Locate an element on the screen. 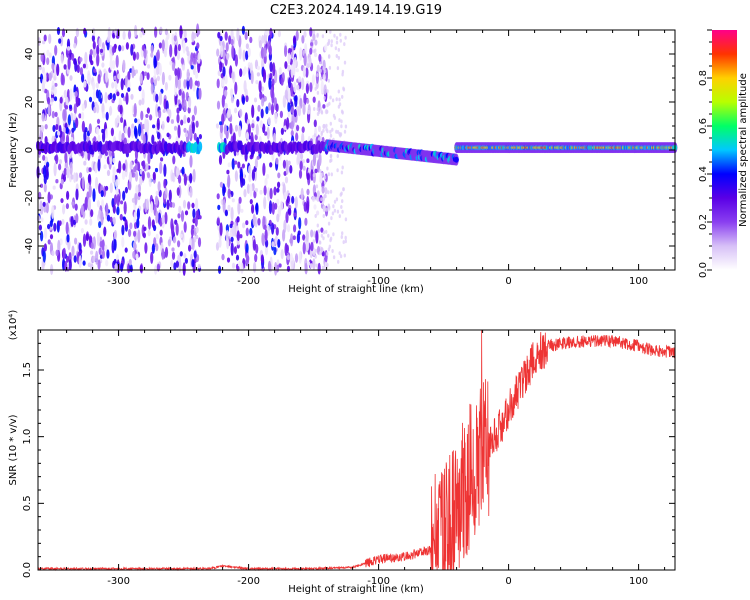 This screenshot has width=750, height=600. spectrogram-x-axis-label: Height of straight line (km) is located at coordinates (356, 289).